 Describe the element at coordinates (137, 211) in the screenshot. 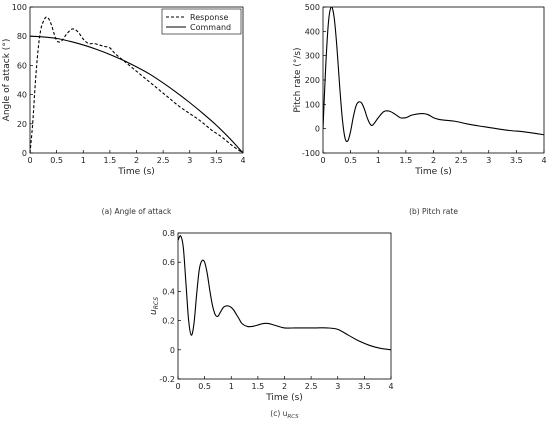

I see `chart-caption: (a) Angle of attack` at that location.